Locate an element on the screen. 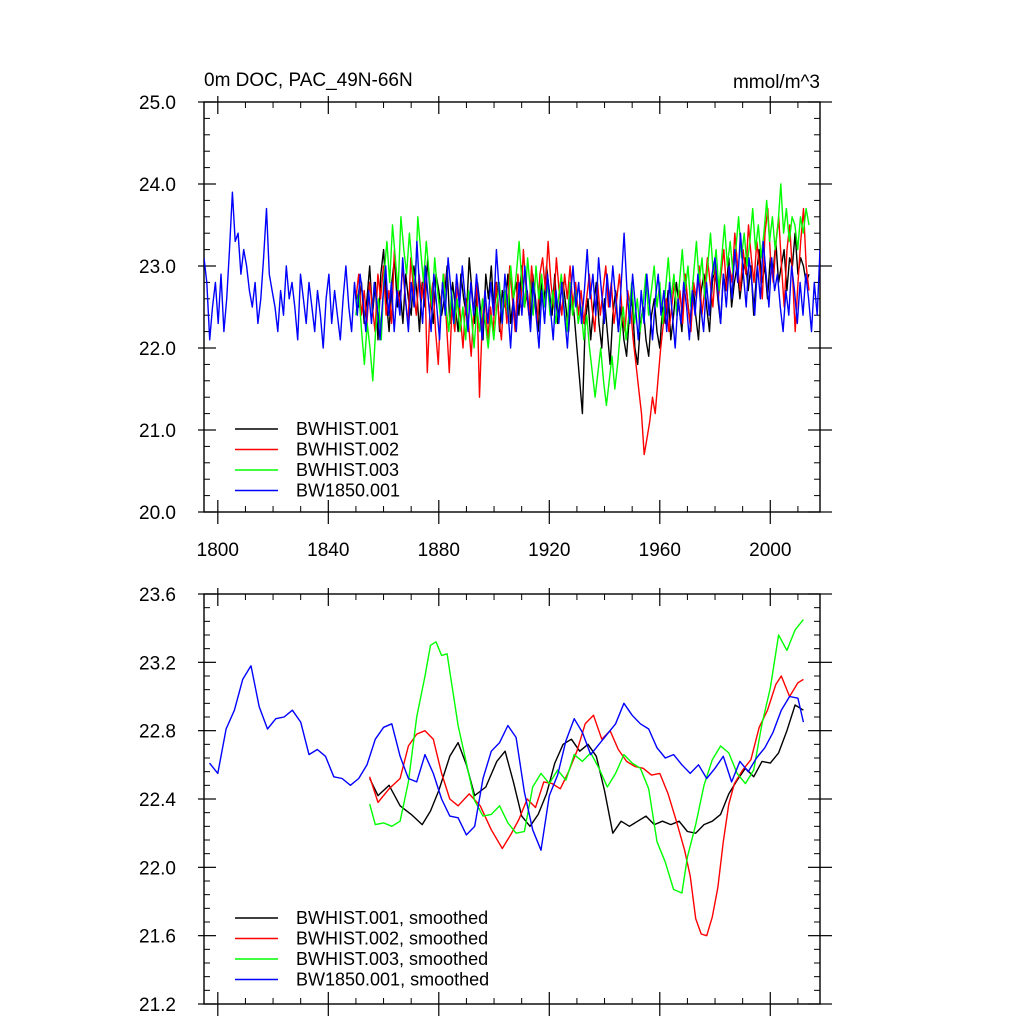 This screenshot has height=1024, width=1024. legend-label: BWHIST.003 is located at coordinates (347, 470).